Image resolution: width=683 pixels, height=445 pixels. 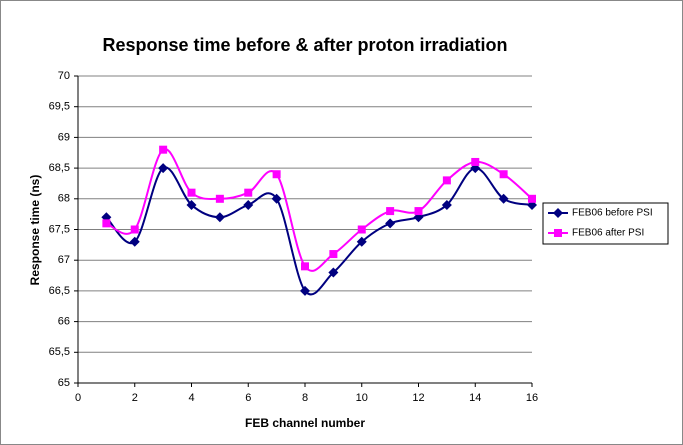 I want to click on x-tick-label: 12, so click(x=418, y=398).